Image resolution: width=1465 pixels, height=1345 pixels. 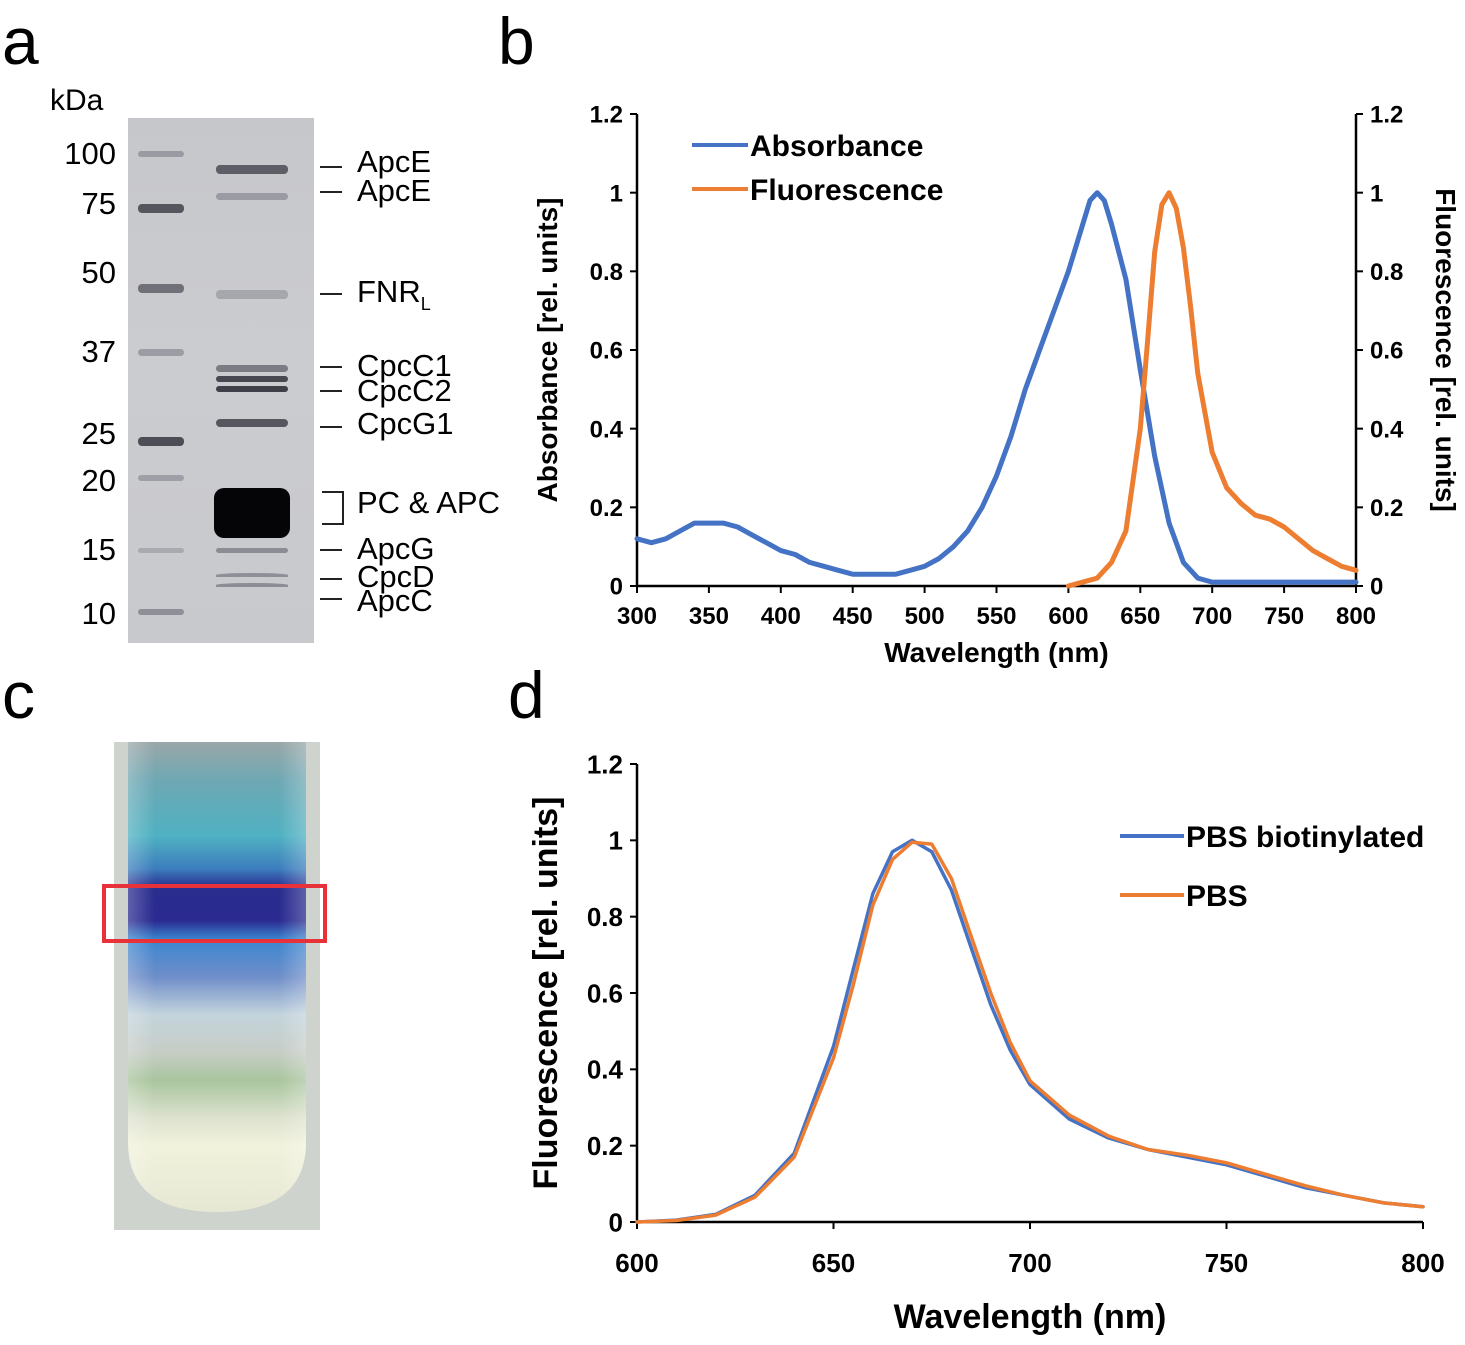 What do you see at coordinates (404, 365) in the screenshot?
I see `band-label-cpcc1: CpcC1` at bounding box center [404, 365].